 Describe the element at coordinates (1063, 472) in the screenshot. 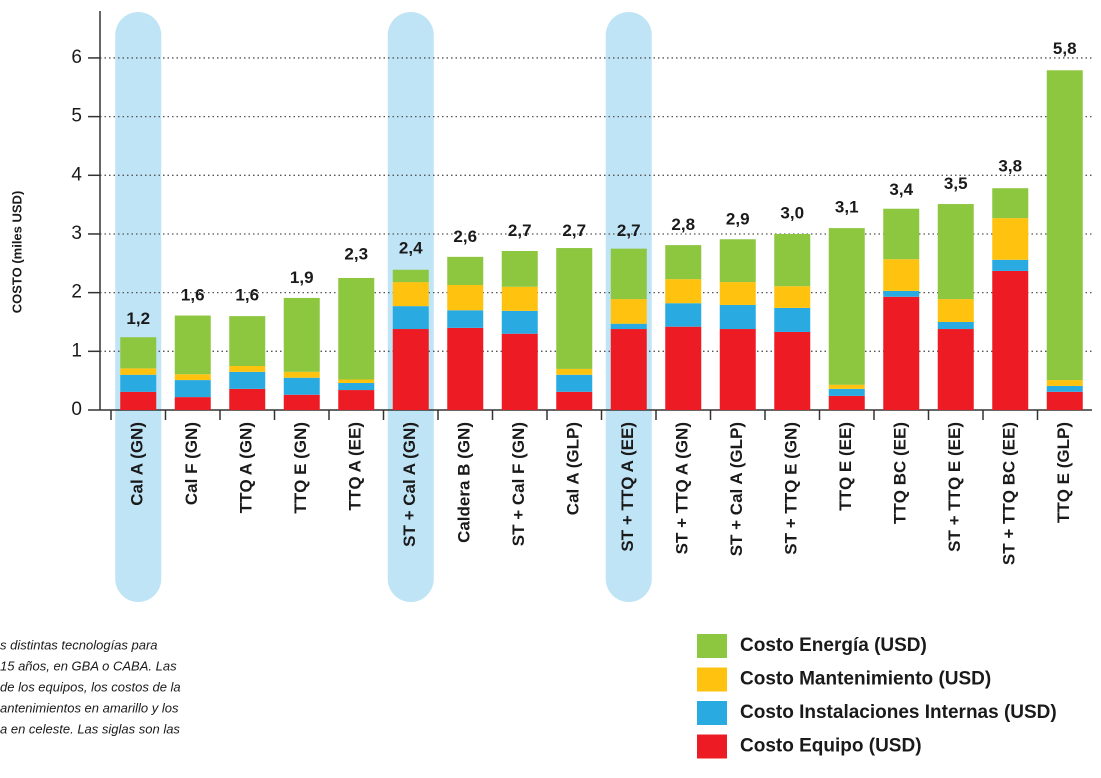

I see `x-tick-label: TTQ E (GLP)` at that location.